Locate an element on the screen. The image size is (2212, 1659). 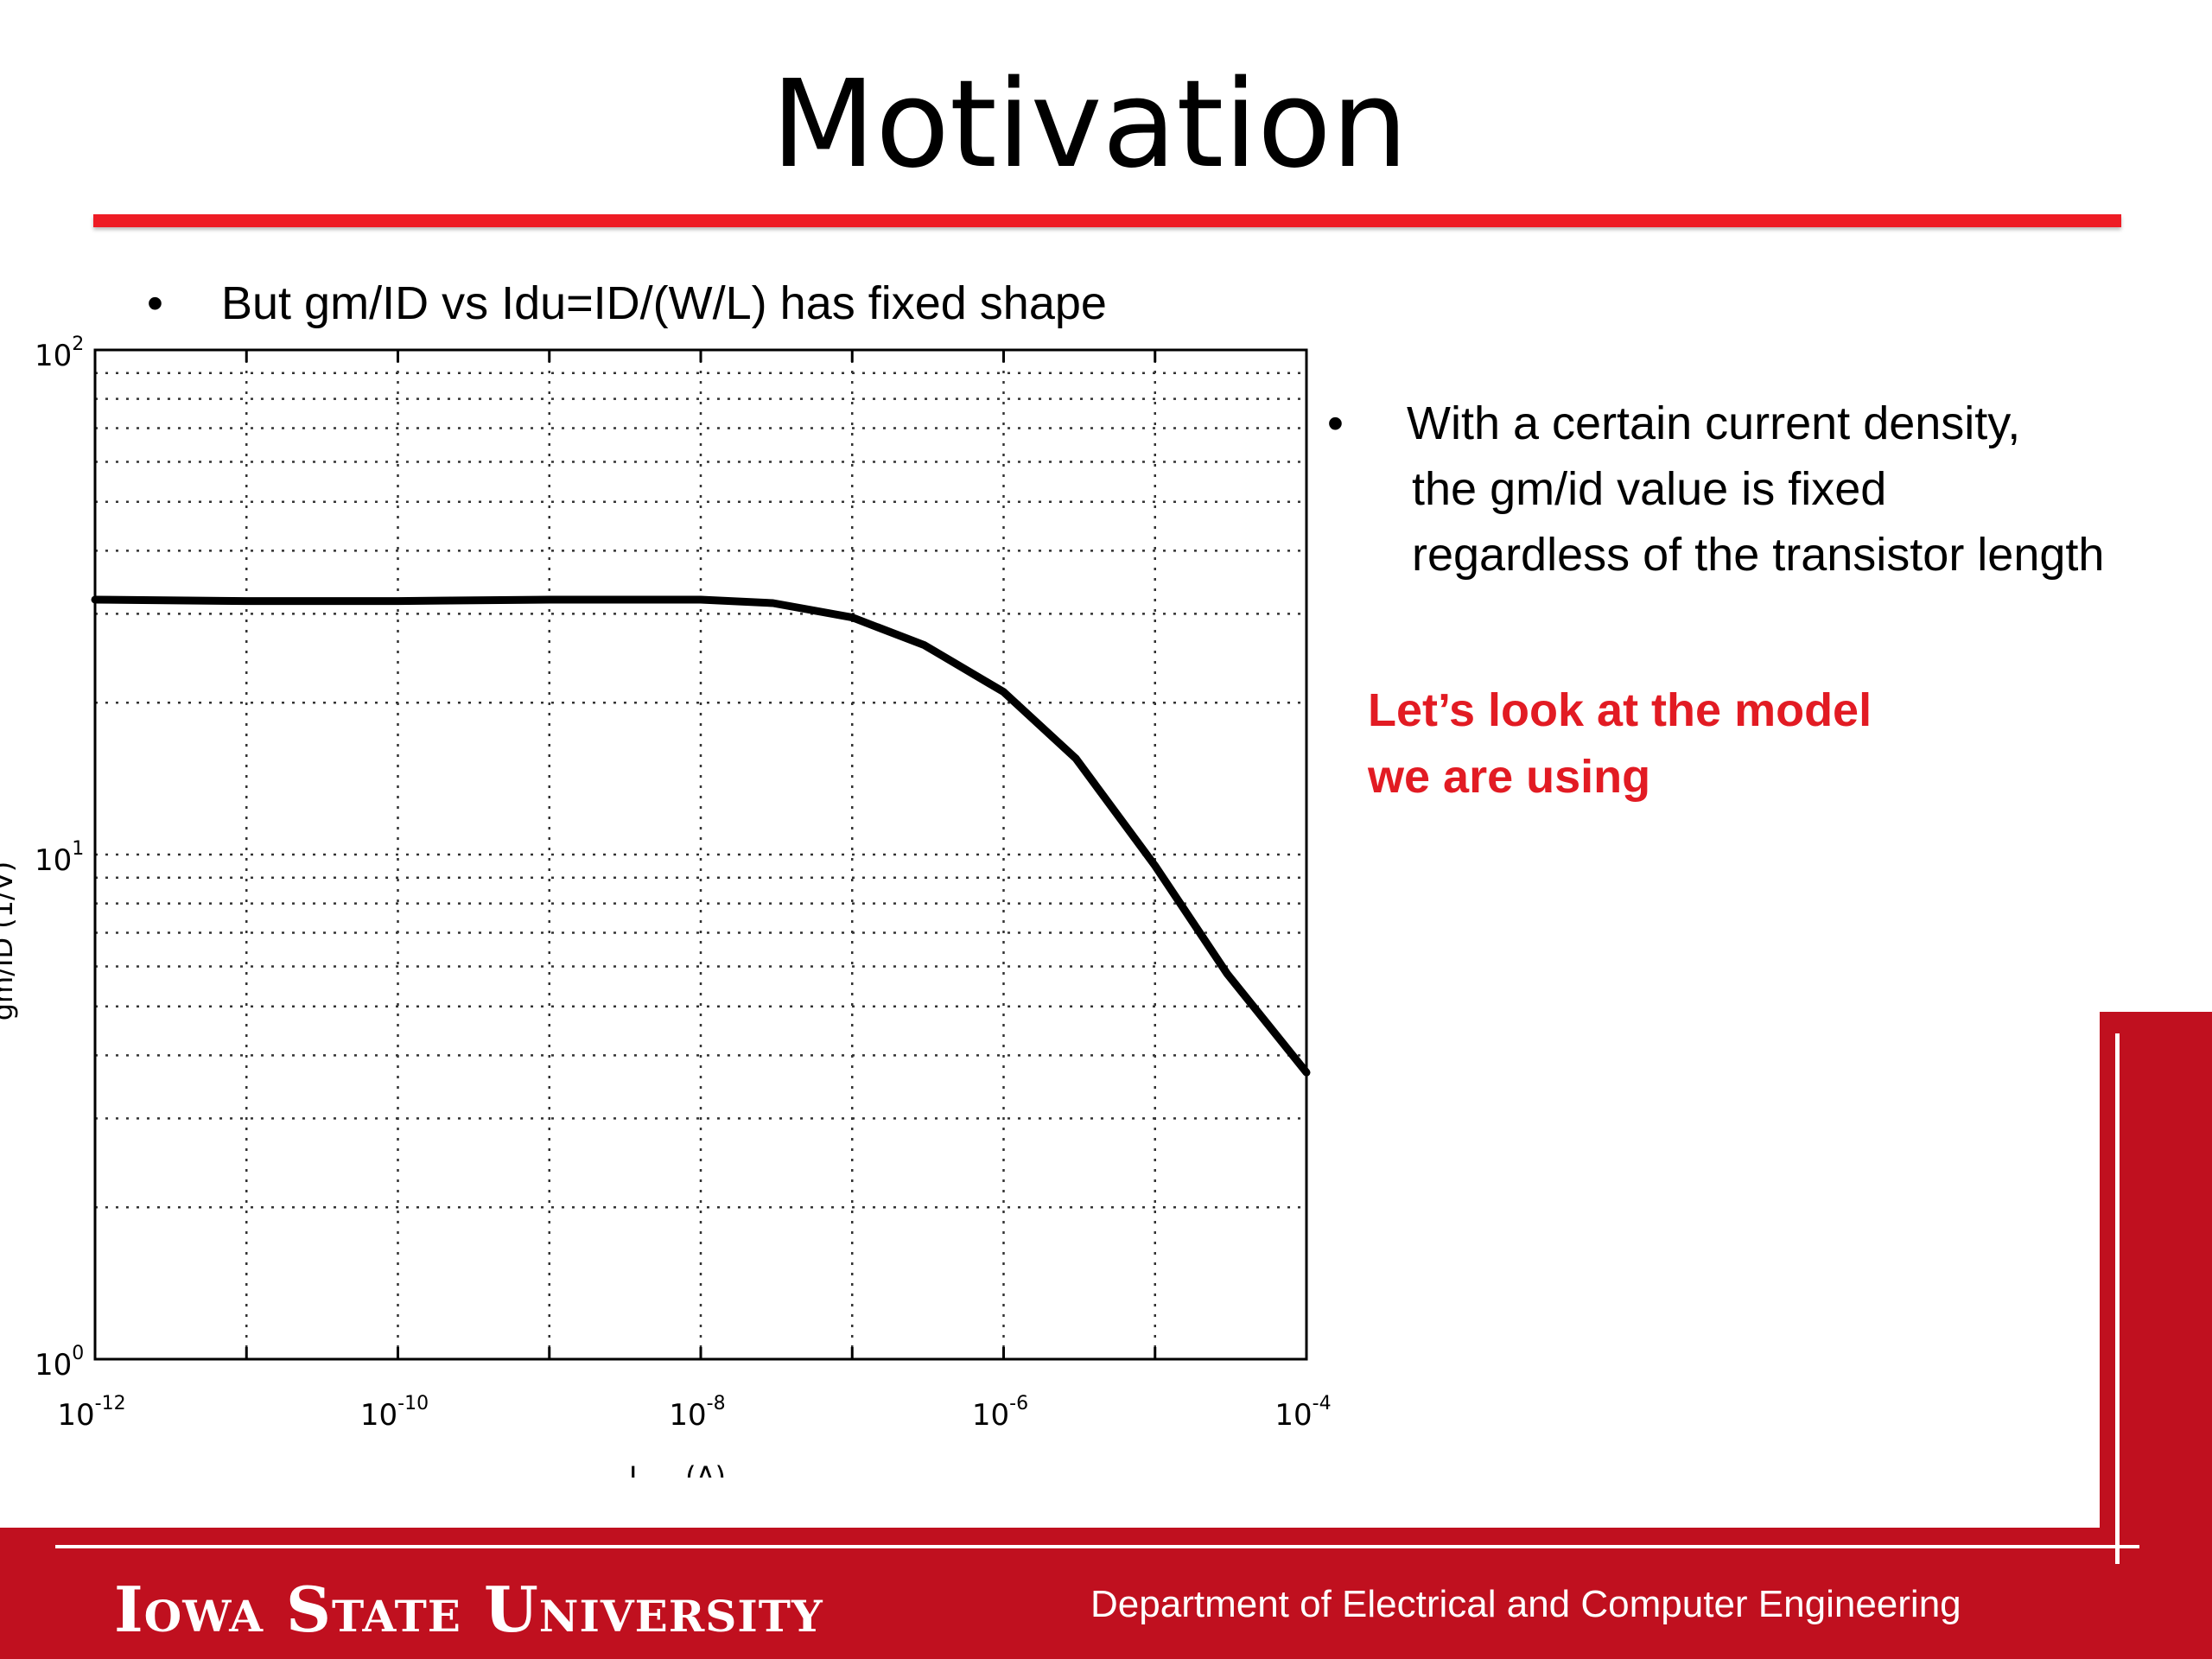
y-tick-label: 10⁰ is located at coordinates (59, 1362).